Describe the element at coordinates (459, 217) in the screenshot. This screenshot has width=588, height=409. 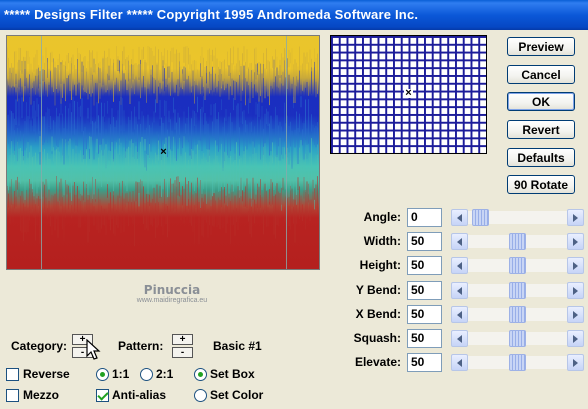
I see `angle-slider-left-arrow-icon` at that location.